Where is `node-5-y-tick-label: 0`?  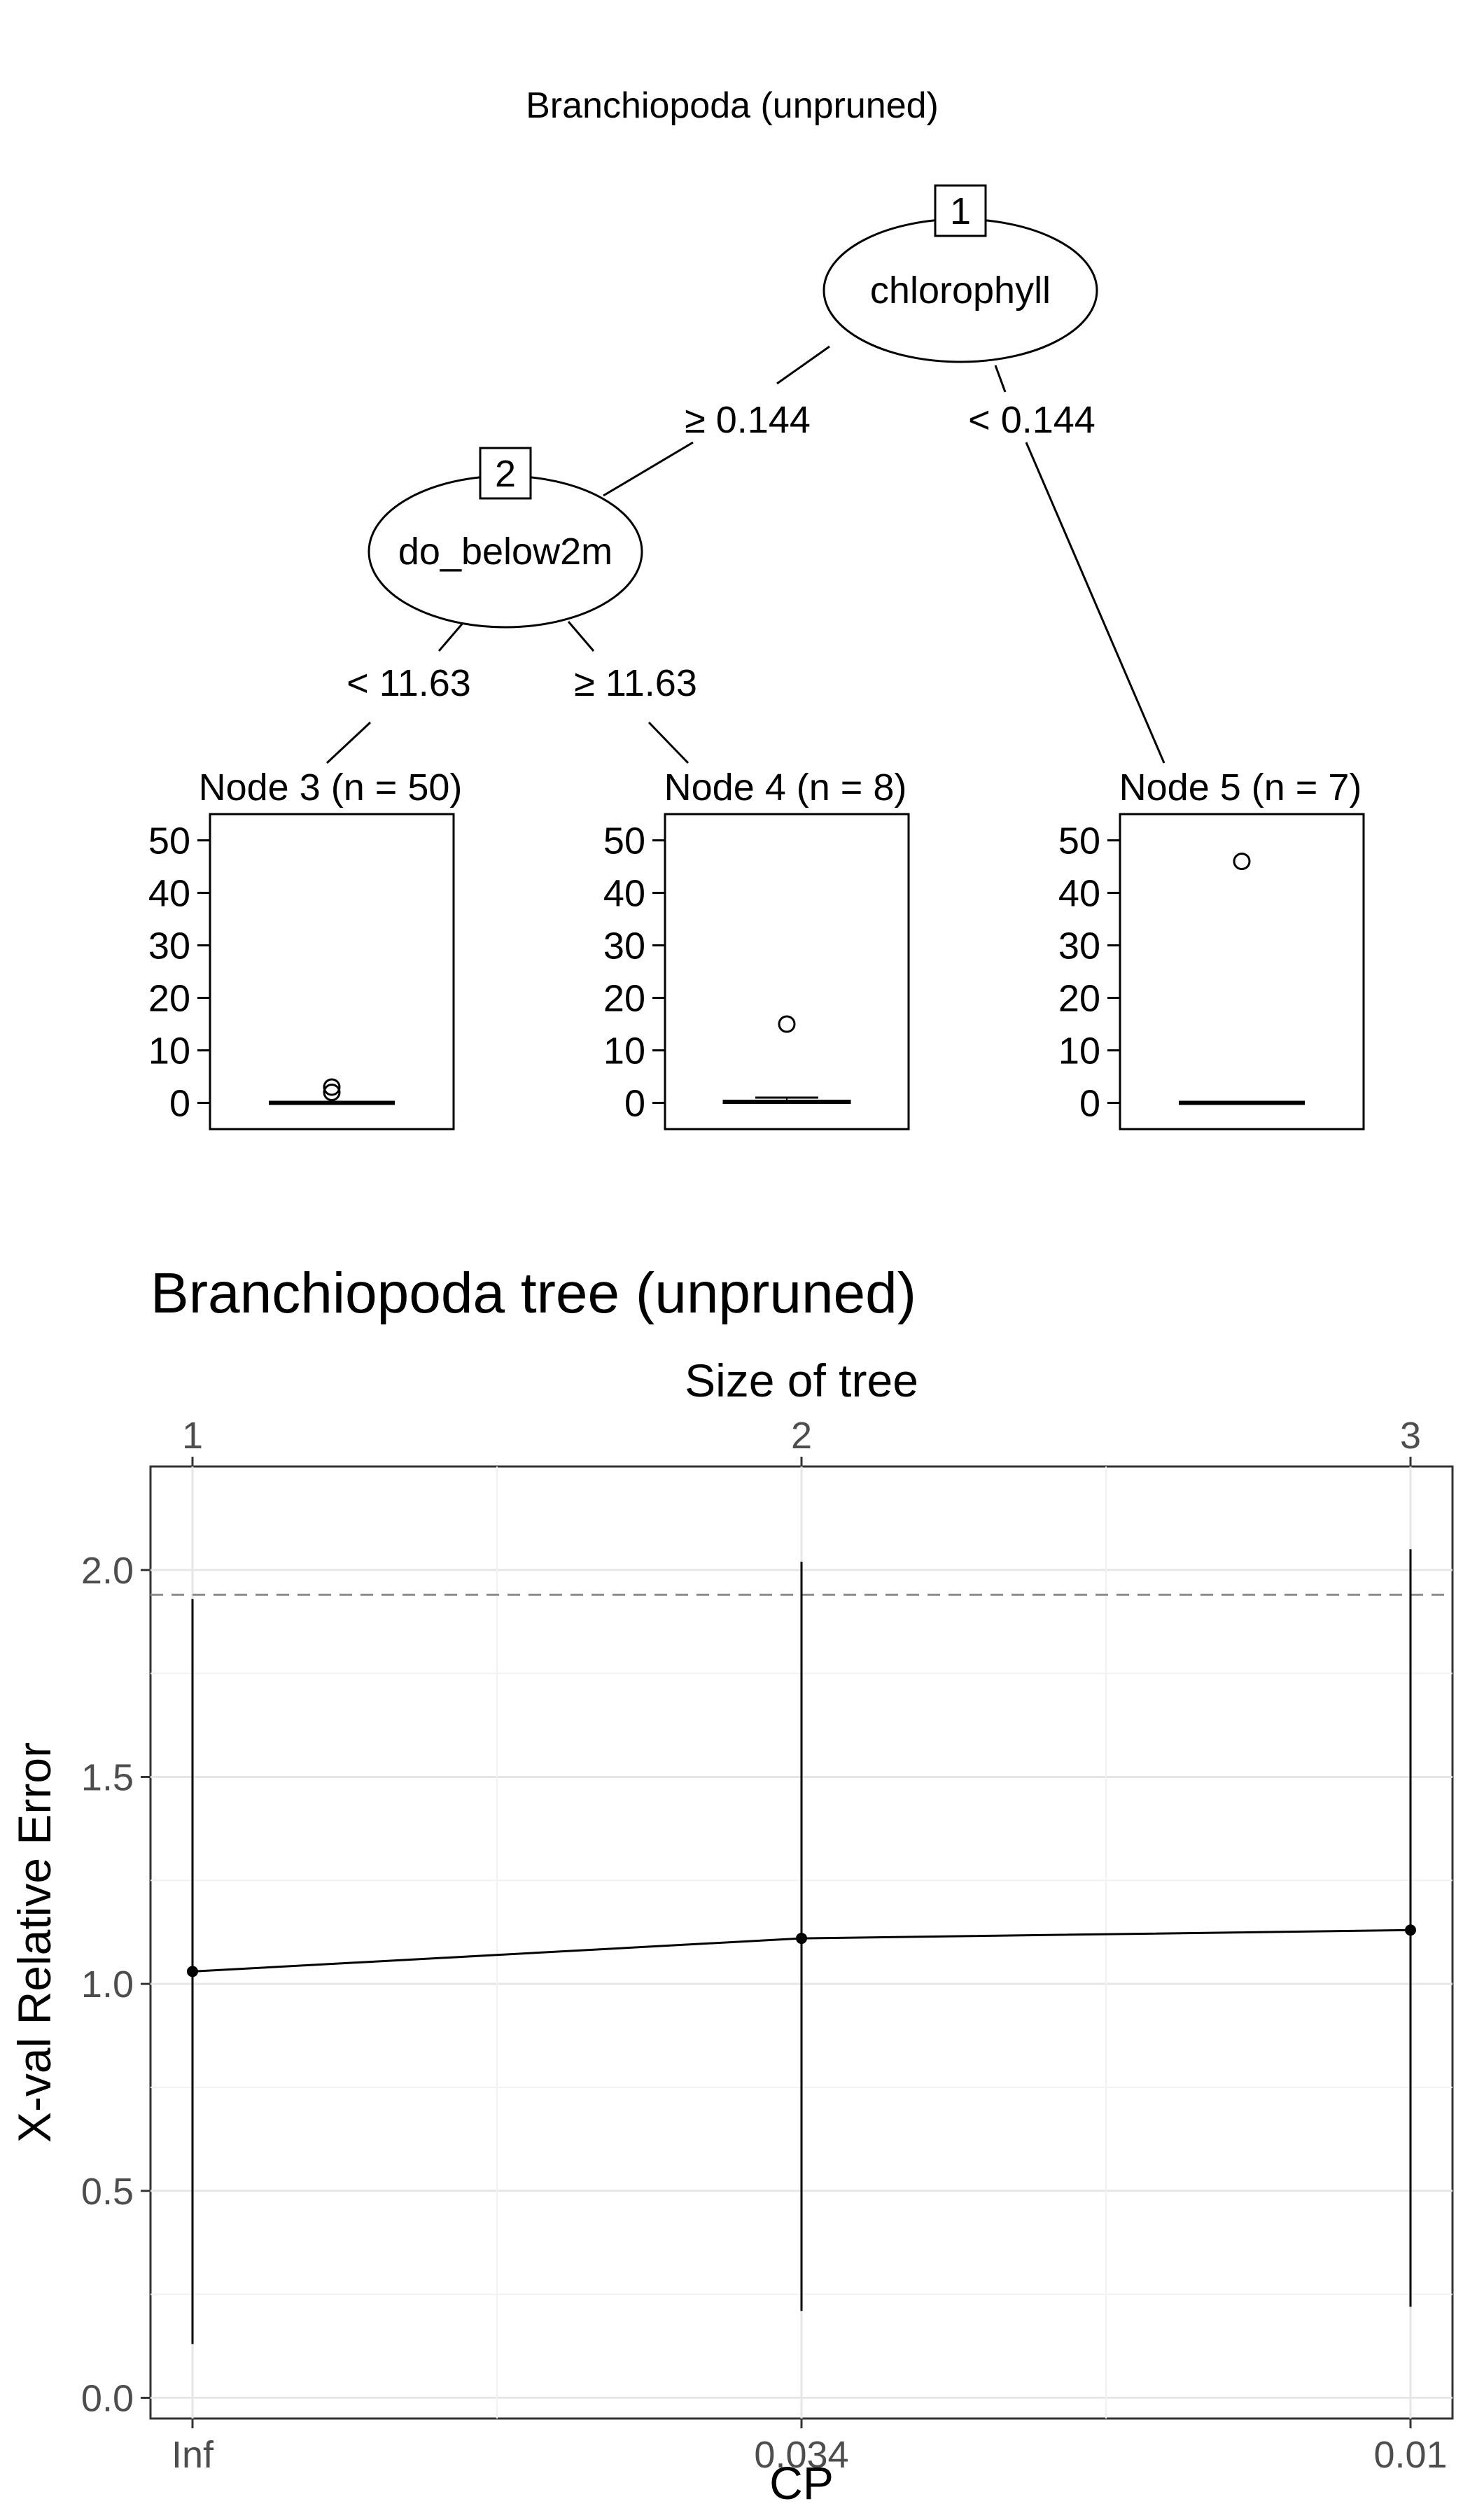
node-5-y-tick-label: 0 is located at coordinates (1089, 1104).